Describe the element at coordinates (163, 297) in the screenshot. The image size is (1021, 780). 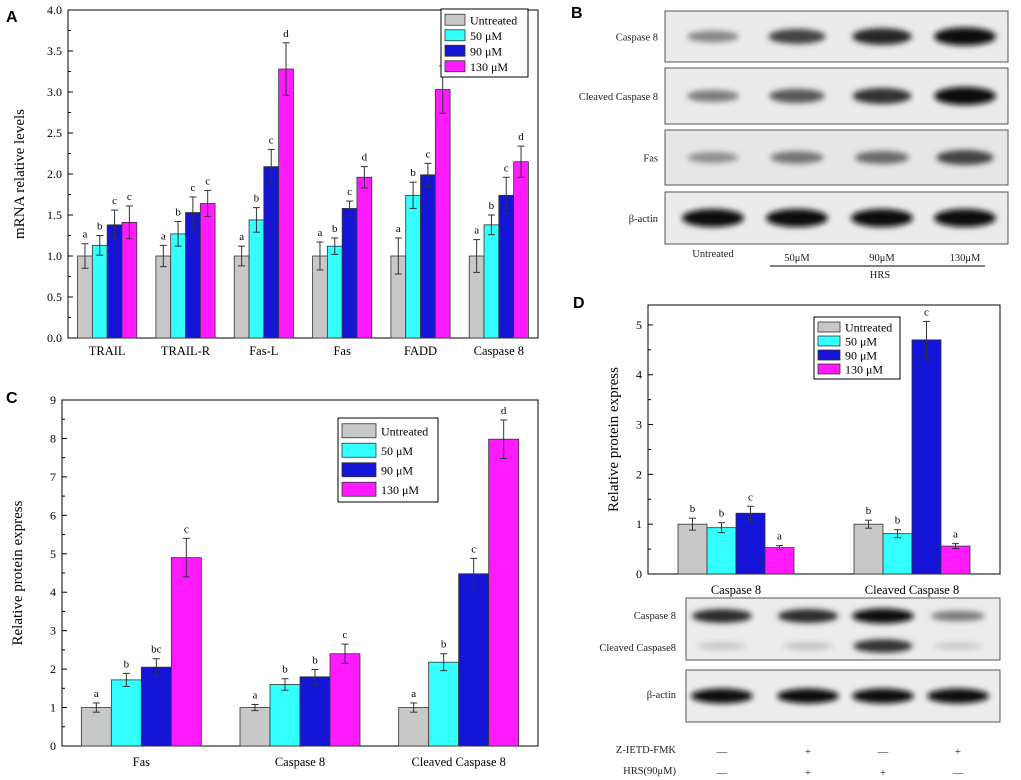
I see `chart-a-bar-untreated-trail-r` at that location.